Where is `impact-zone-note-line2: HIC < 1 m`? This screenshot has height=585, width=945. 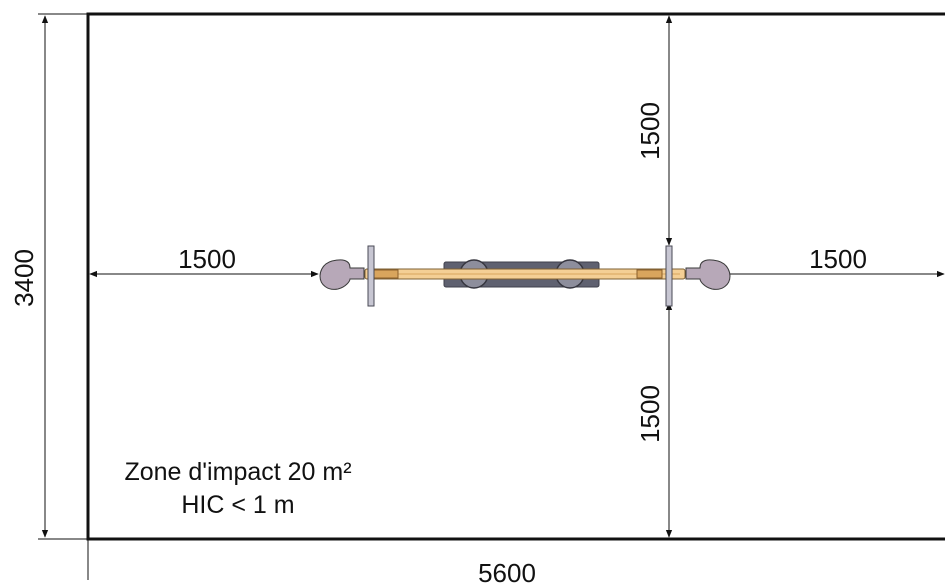
impact-zone-note-line2: HIC < 1 m is located at coordinates (237, 505).